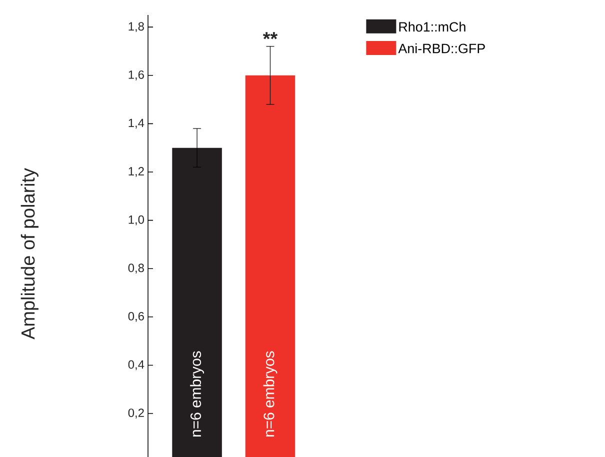 This screenshot has height=457, width=605. What do you see at coordinates (29, 254) in the screenshot?
I see `y-axis-title: Amplitude of polarity` at bounding box center [29, 254].